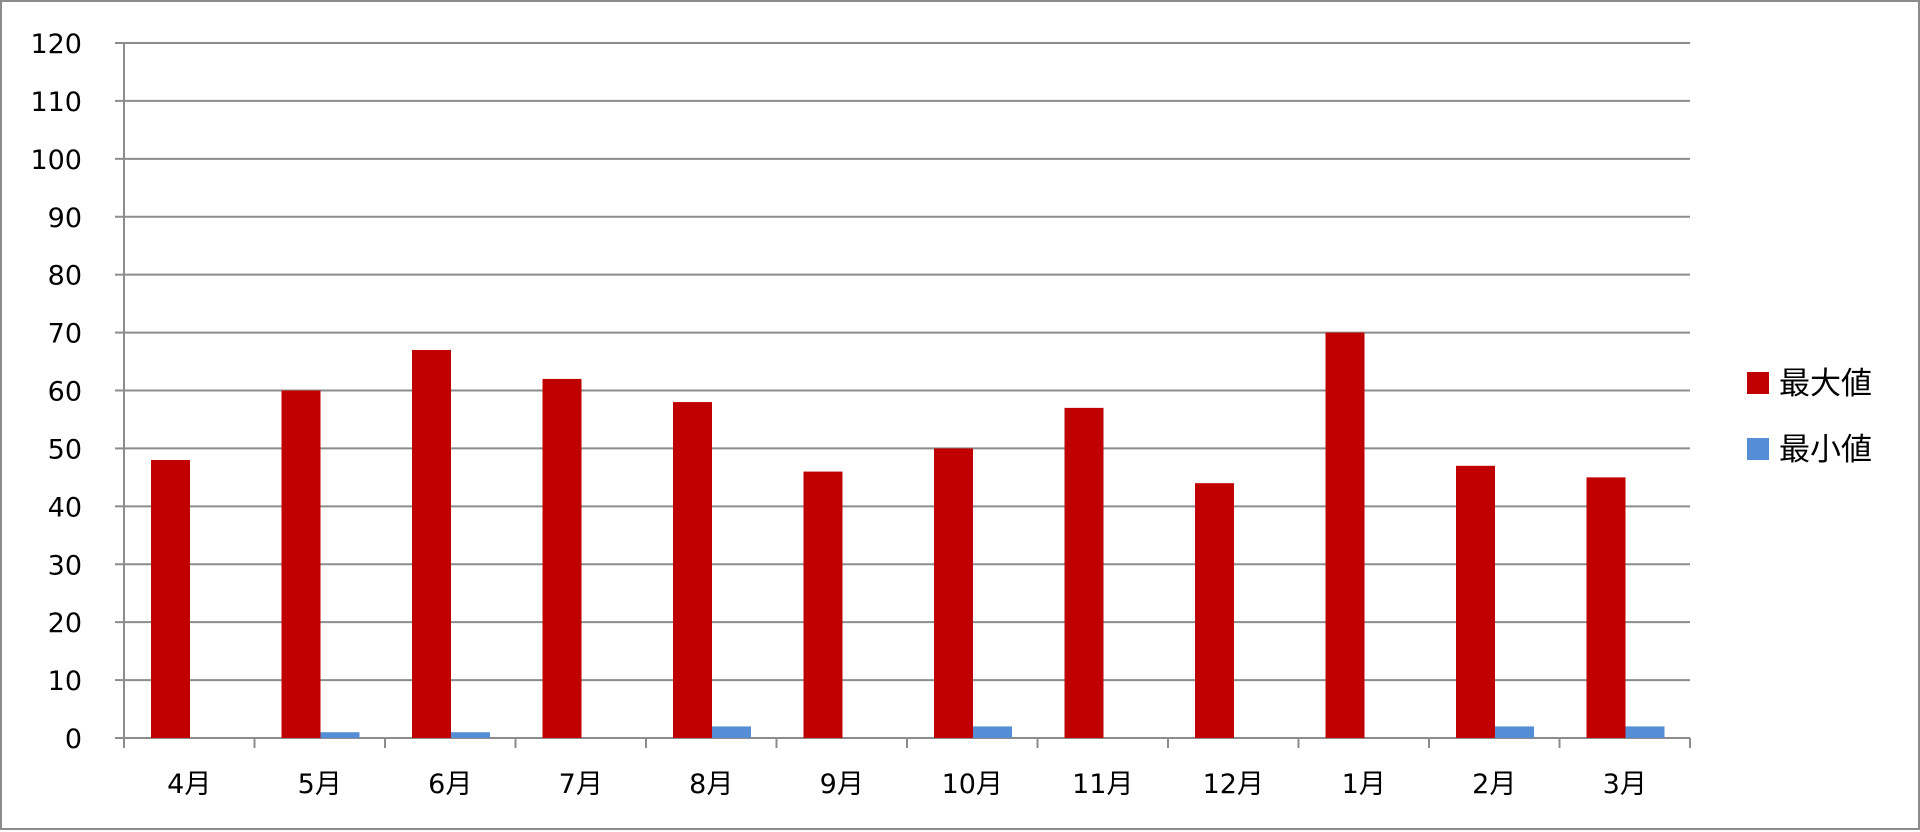 The height and width of the screenshot is (832, 1920). Describe the element at coordinates (189, 784) in the screenshot. I see `x-tick-label: 4月` at that location.